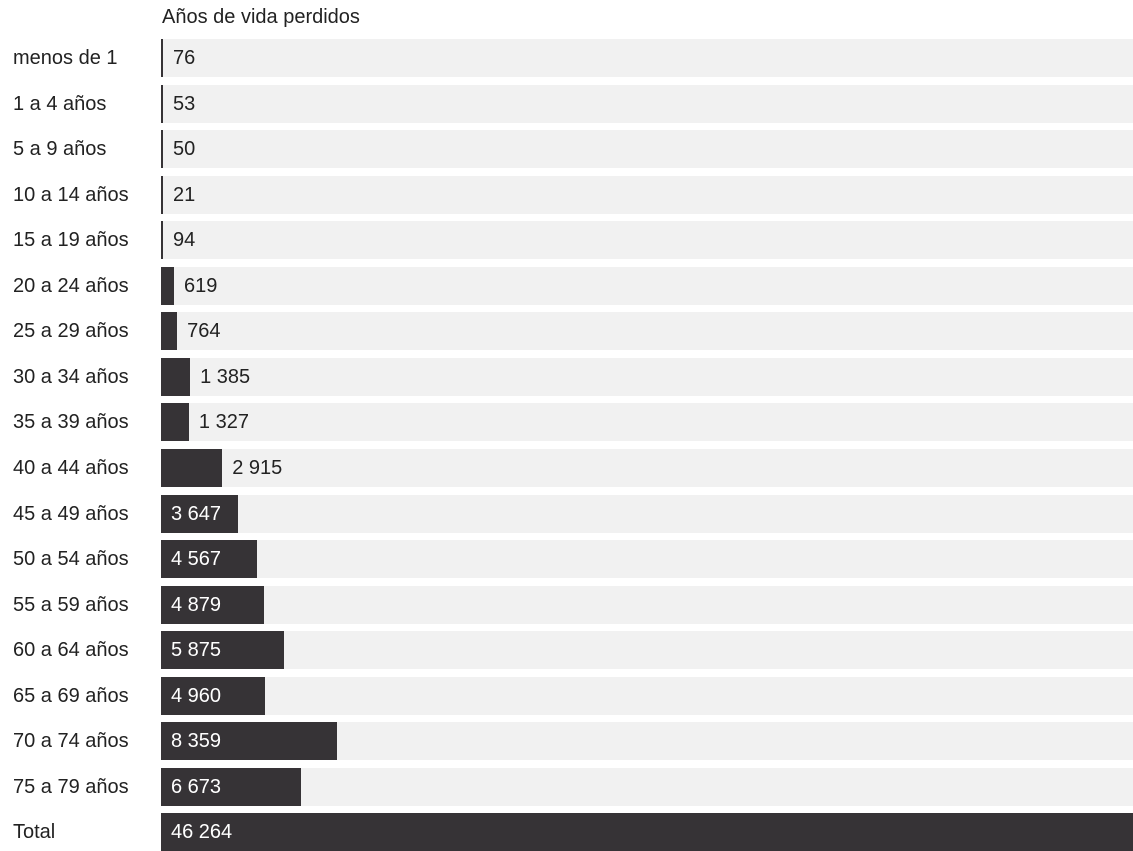  What do you see at coordinates (71, 559) in the screenshot?
I see `category-label: 50 a 54 años` at bounding box center [71, 559].